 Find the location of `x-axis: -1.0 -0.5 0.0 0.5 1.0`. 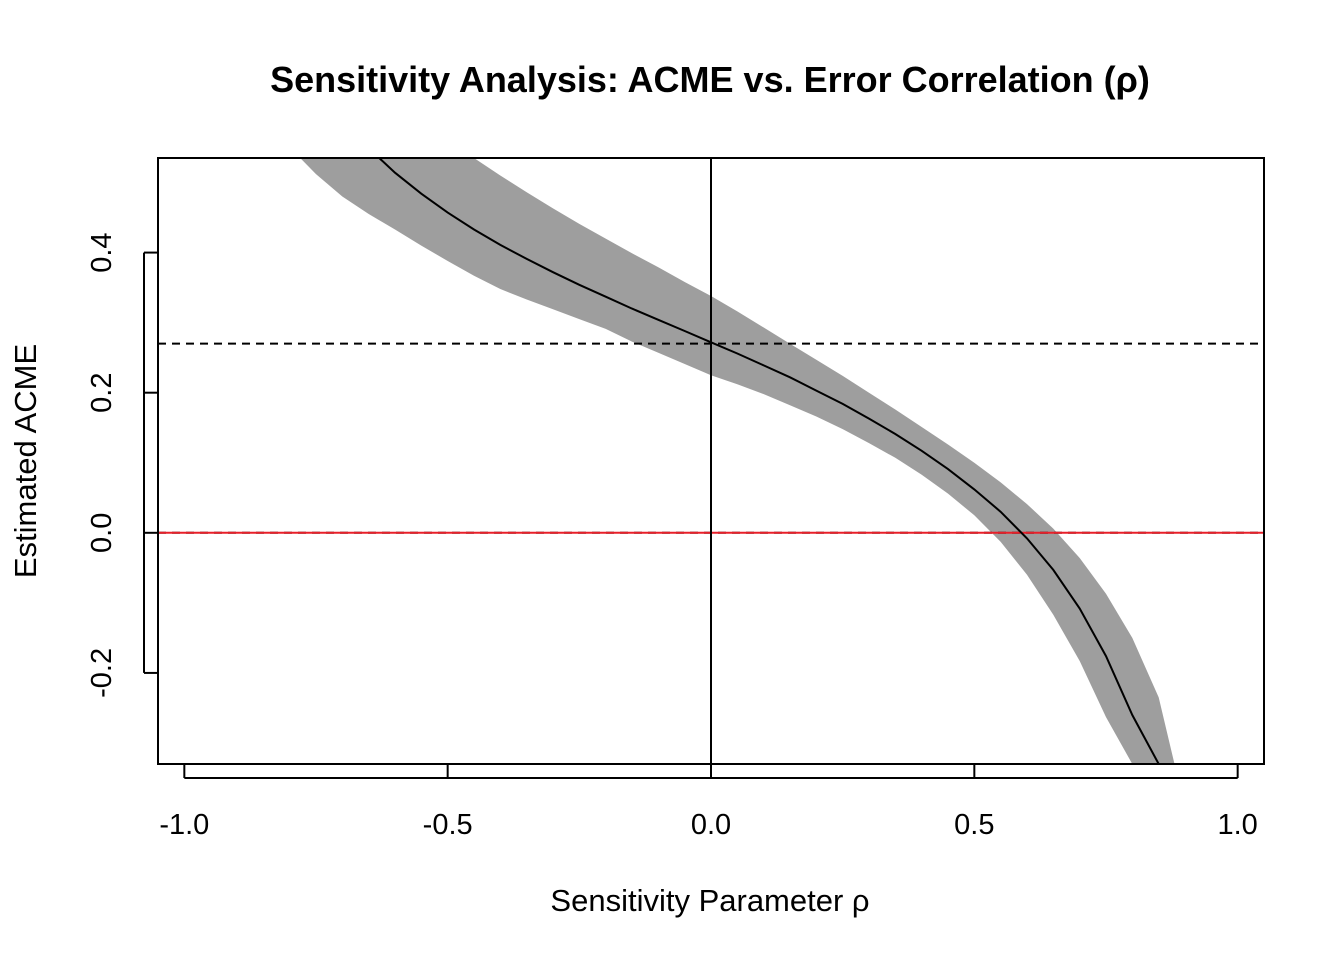

x-axis: -1.0 -0.5 0.0 0.5 1.0 is located at coordinates (708, 802).